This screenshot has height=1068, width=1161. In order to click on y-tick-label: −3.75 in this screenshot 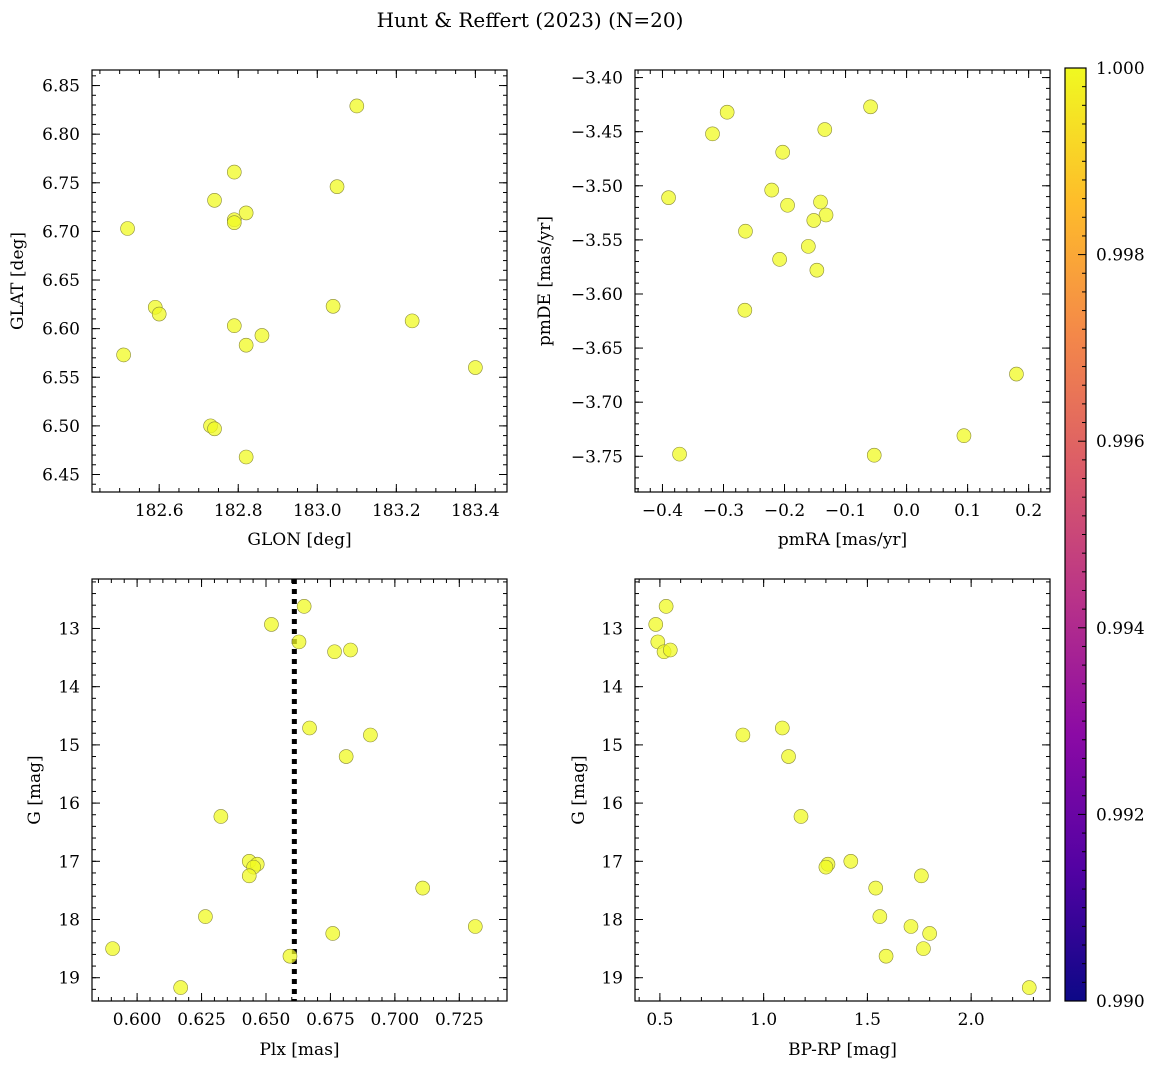, I will do `click(597, 457)`.